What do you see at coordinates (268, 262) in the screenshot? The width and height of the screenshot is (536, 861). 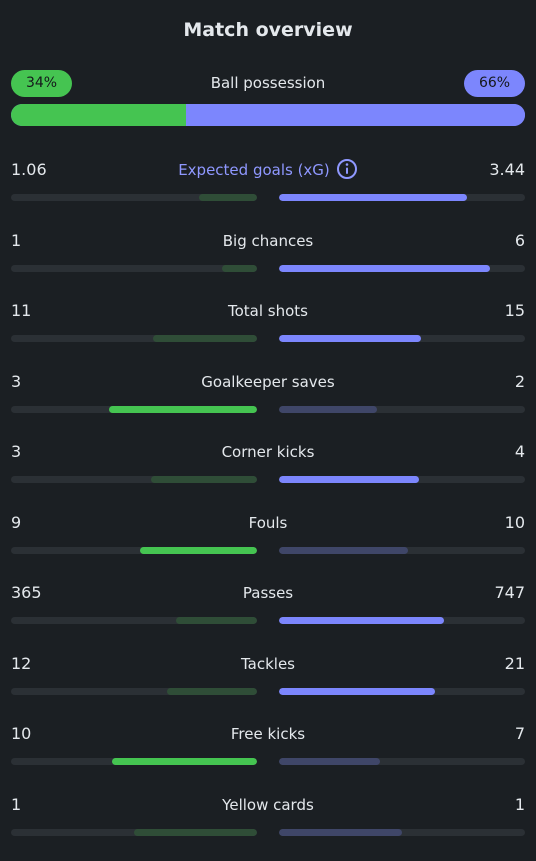 I see `stat-row: Big chances 1 6` at bounding box center [268, 262].